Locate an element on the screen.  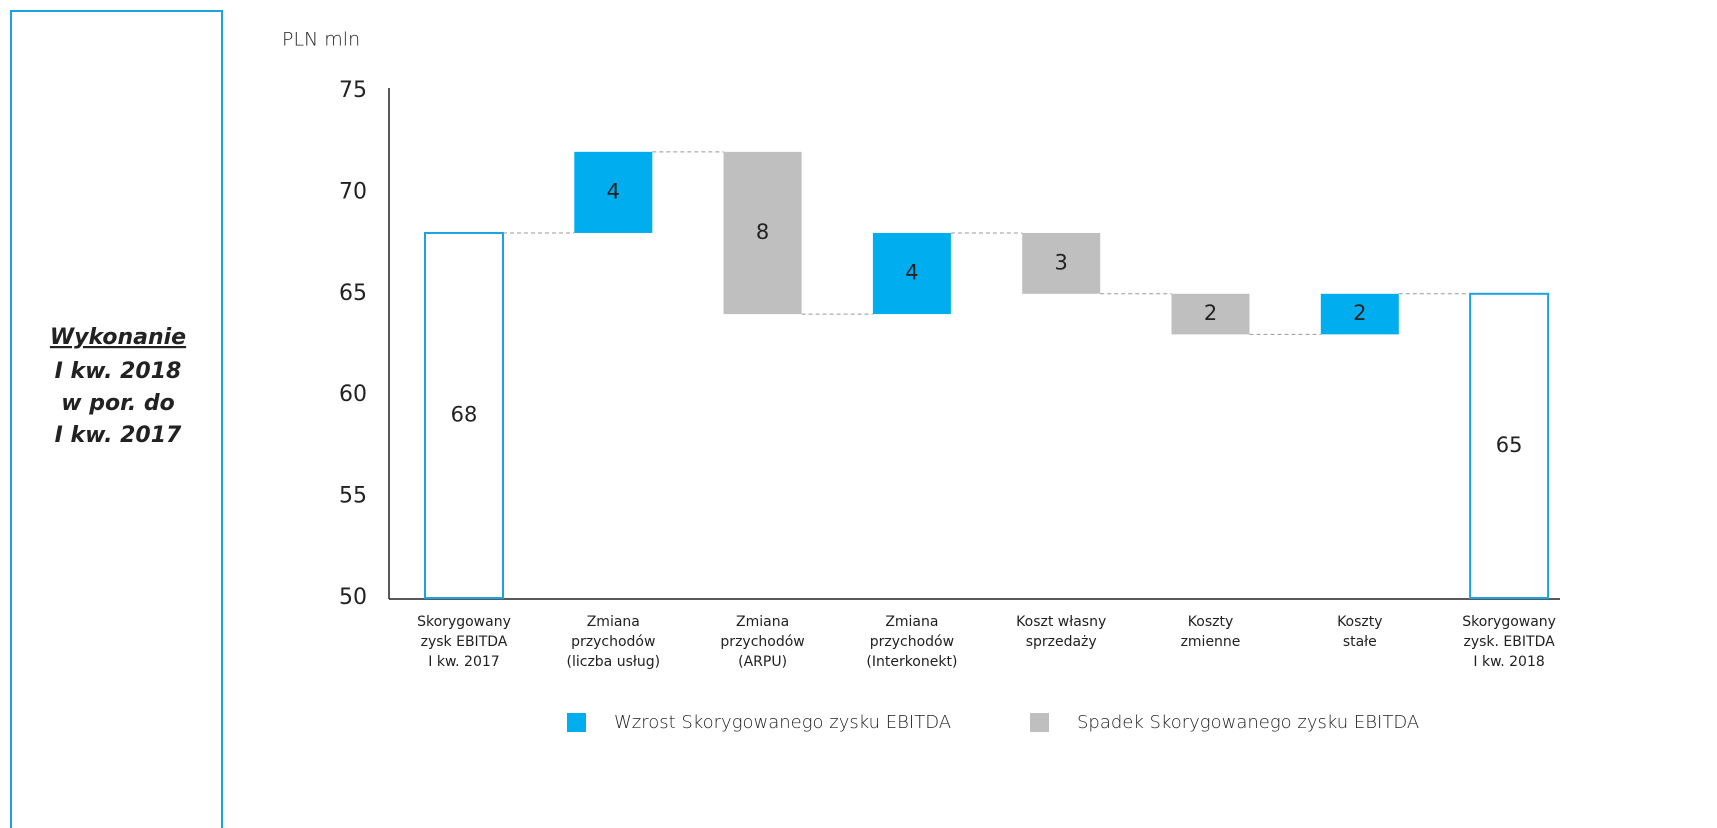
y-tick-label: 65 is located at coordinates (353, 293).